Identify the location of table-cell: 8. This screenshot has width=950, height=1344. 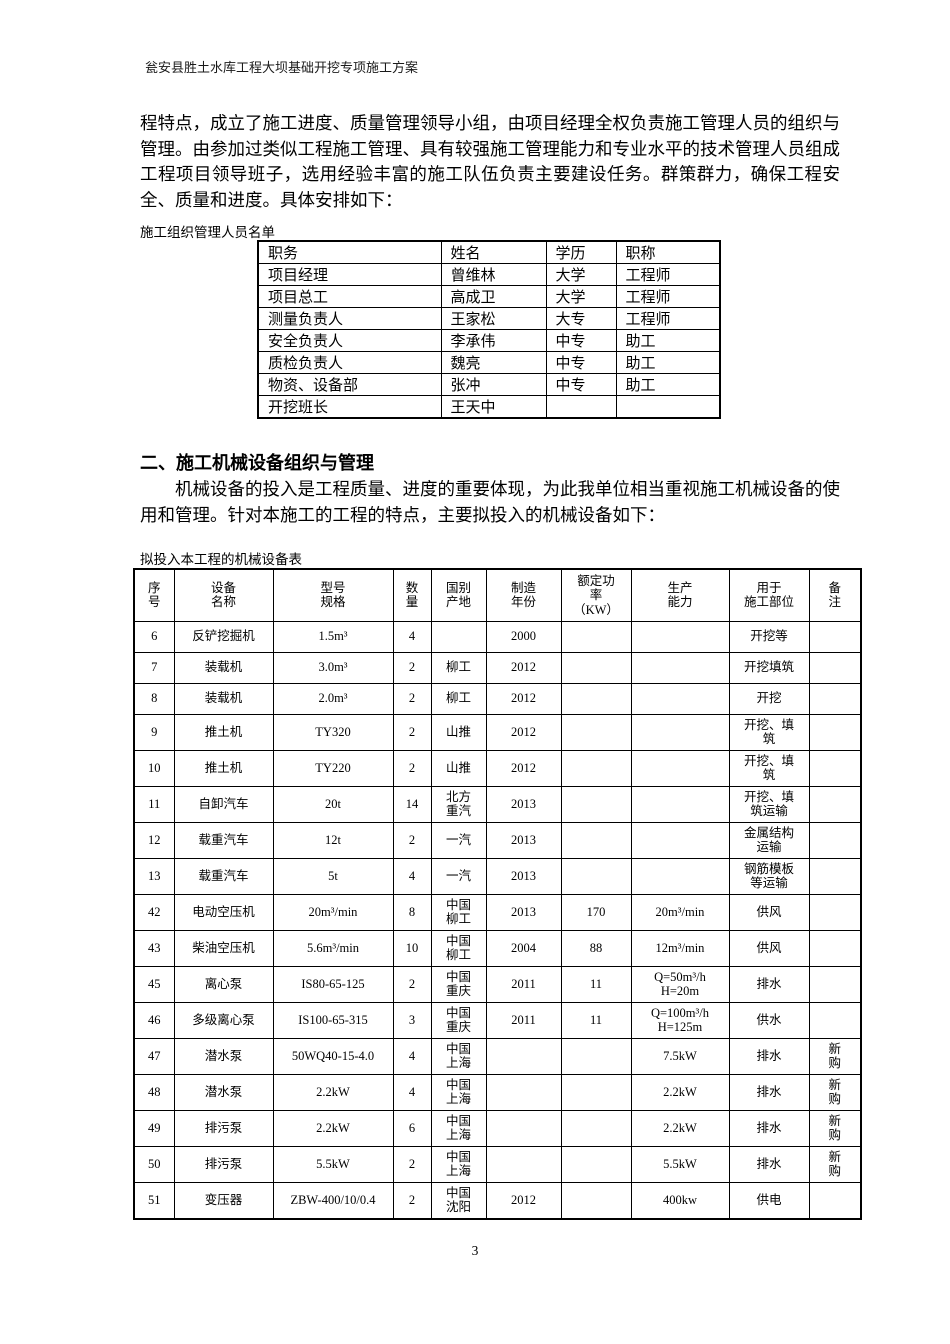
(154, 698).